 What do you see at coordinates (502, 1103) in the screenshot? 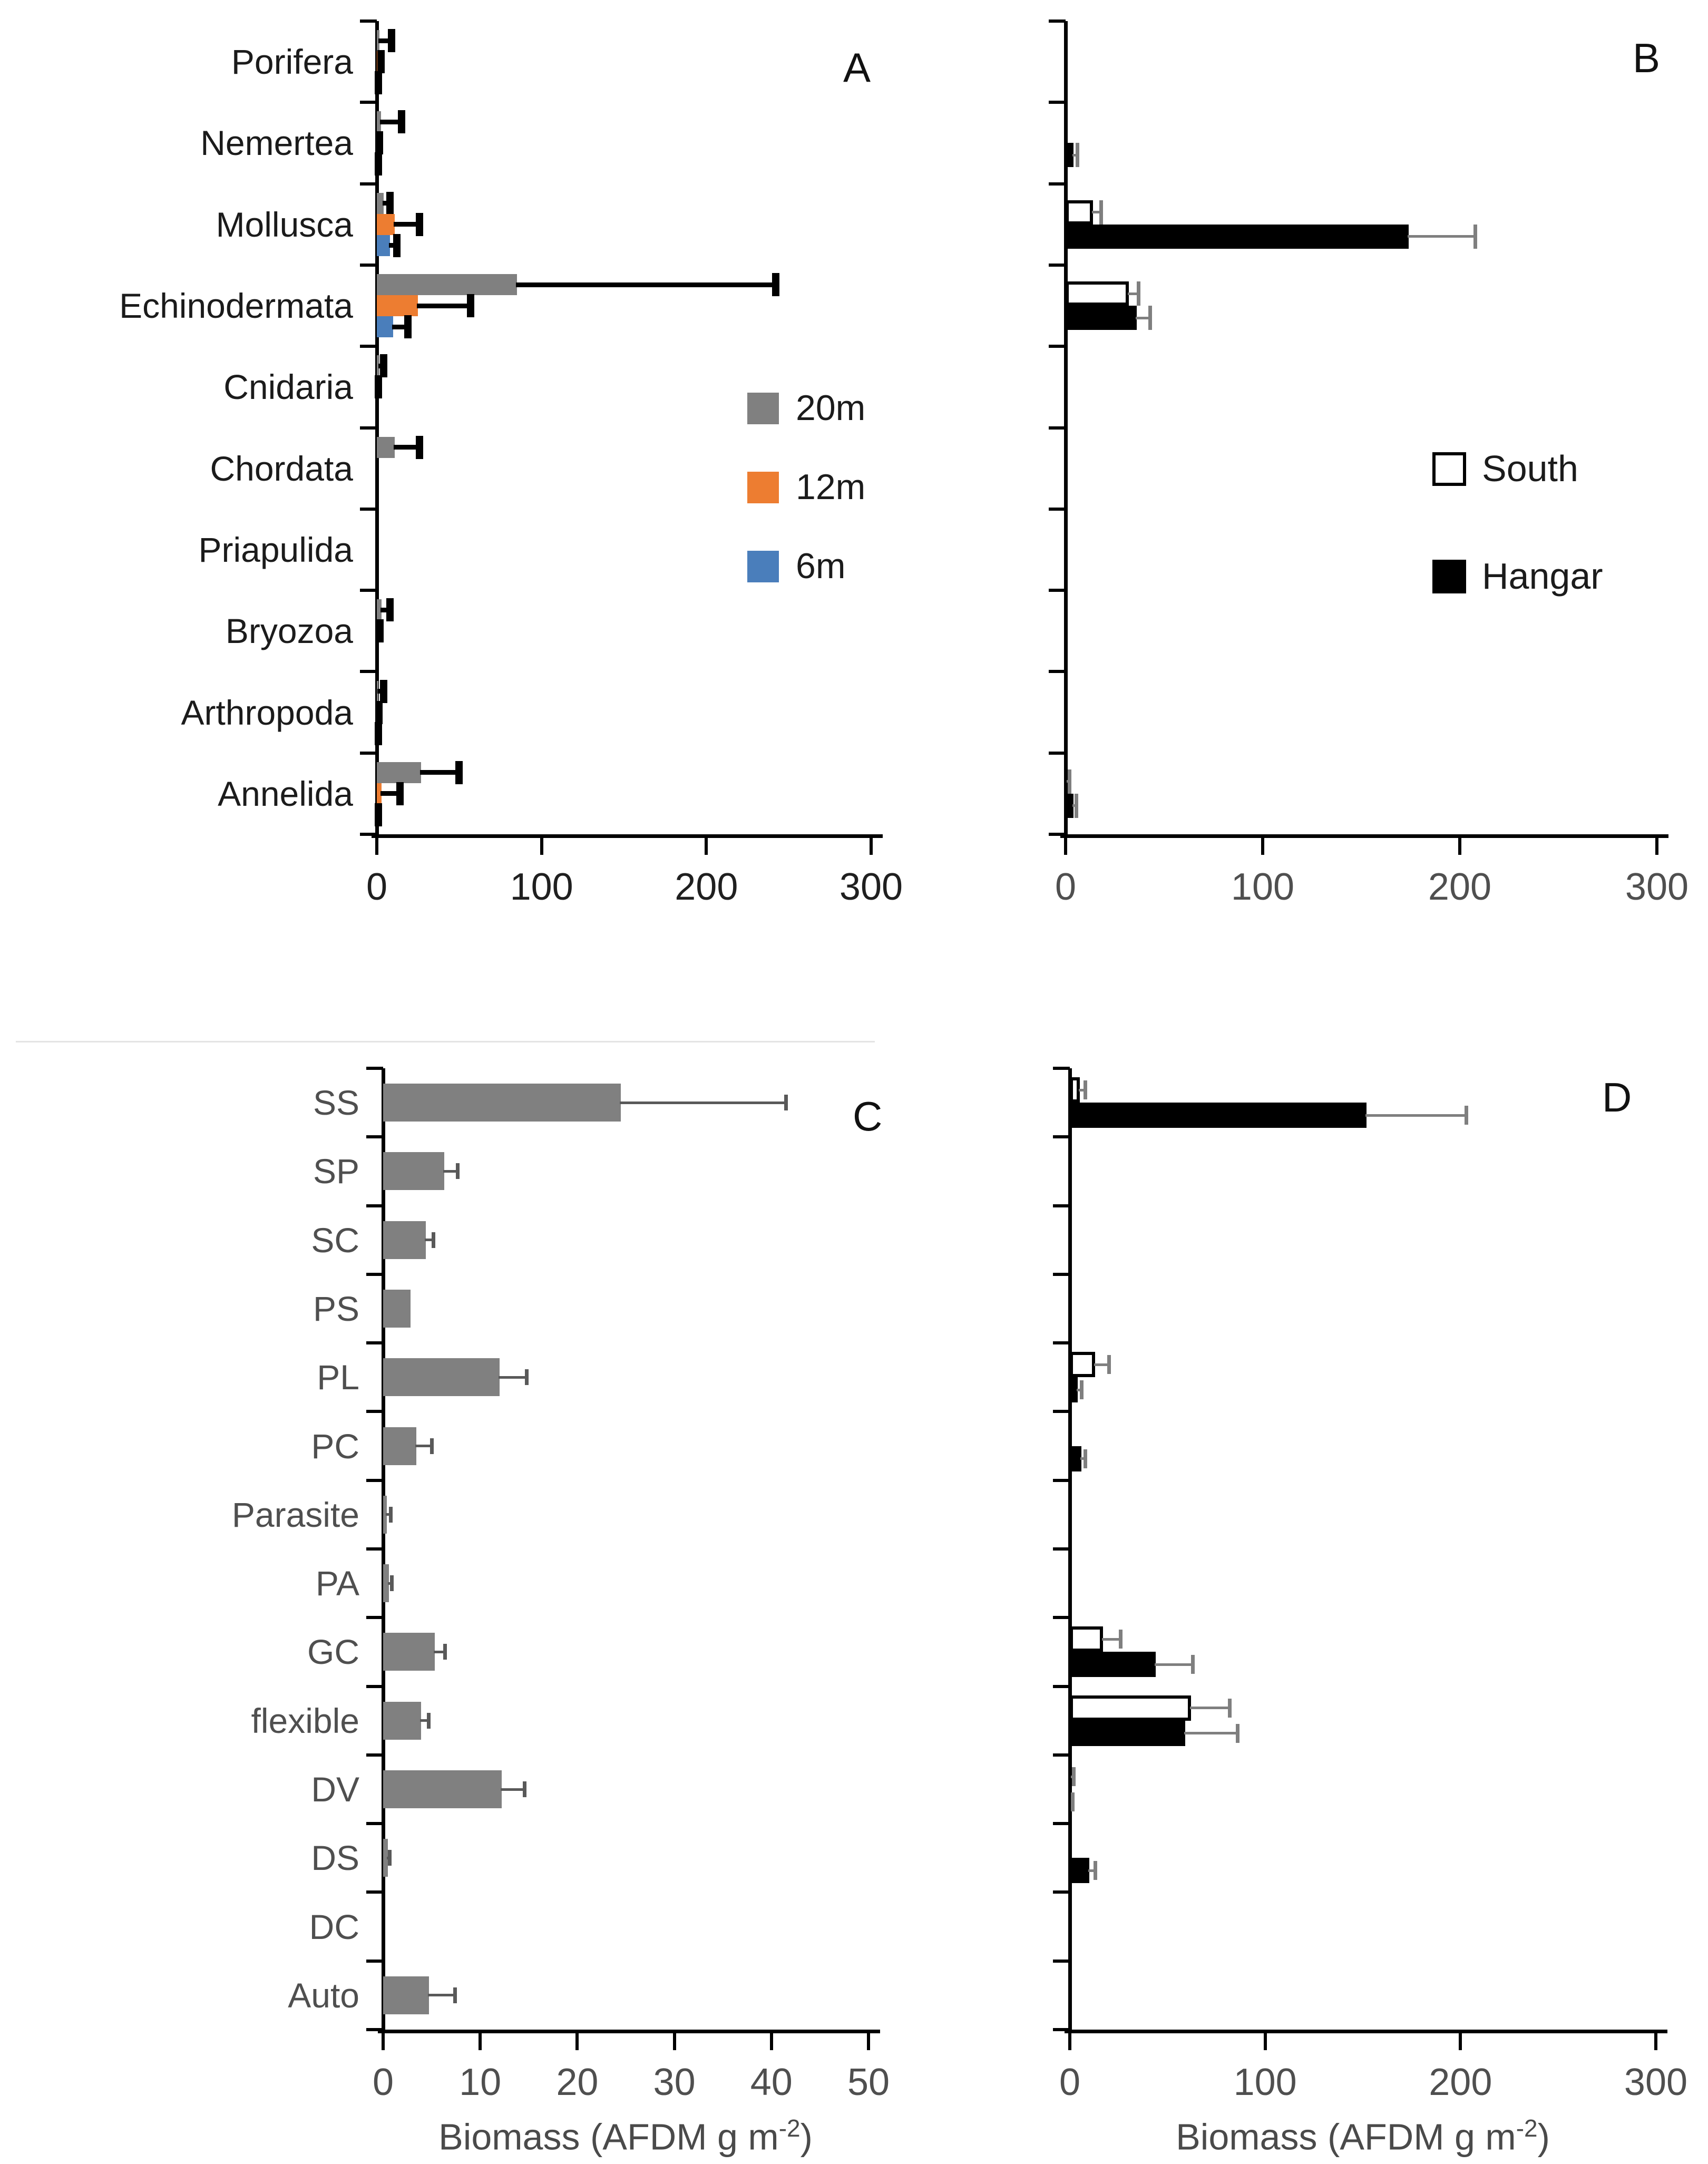
I see `bar-20m-ss` at bounding box center [502, 1103].